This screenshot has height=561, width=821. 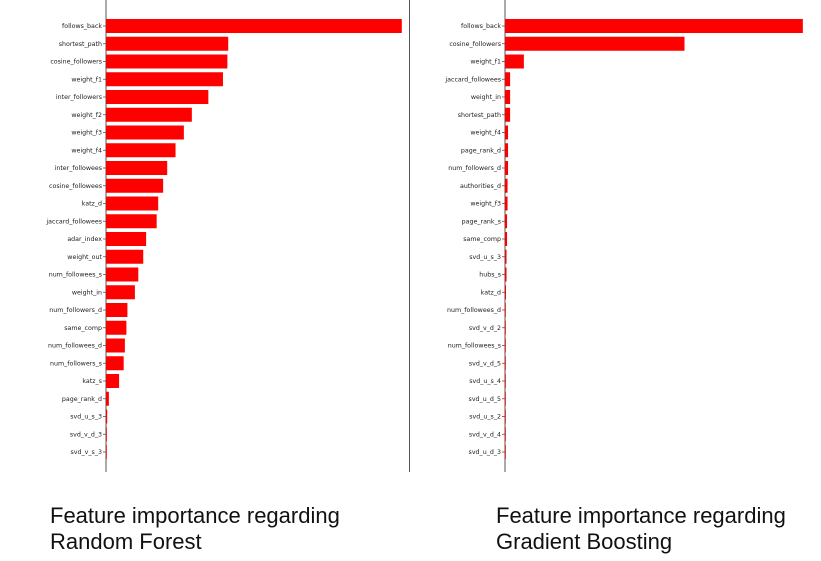 I want to click on bar-inter_followers, so click(x=157, y=97).